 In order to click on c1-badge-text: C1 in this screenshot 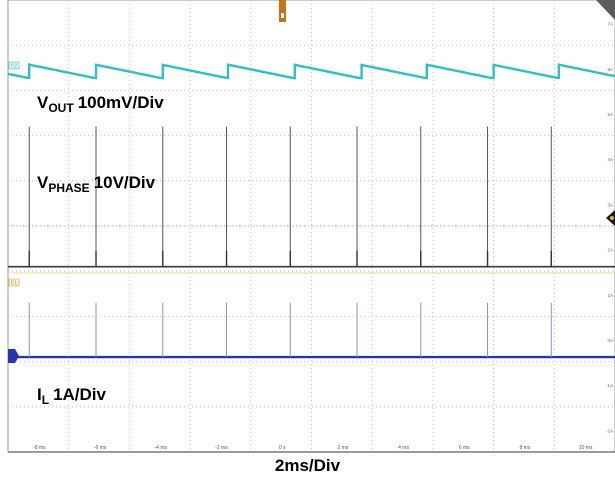, I will do `click(14, 284)`.